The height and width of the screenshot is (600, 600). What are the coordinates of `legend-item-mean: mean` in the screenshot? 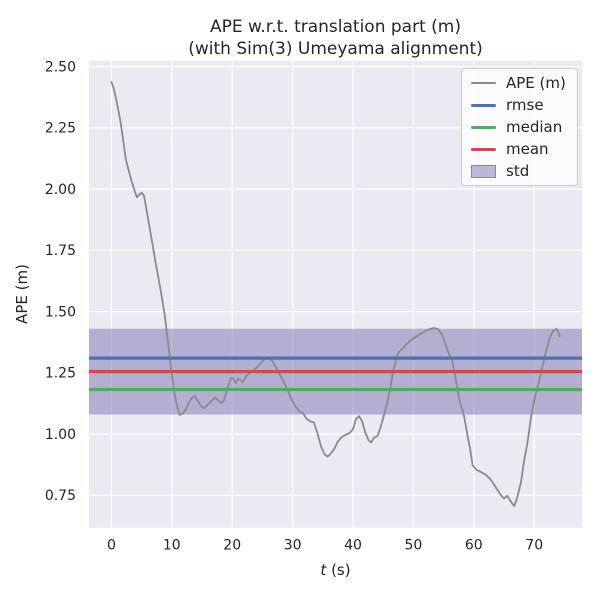 It's located at (519, 149).